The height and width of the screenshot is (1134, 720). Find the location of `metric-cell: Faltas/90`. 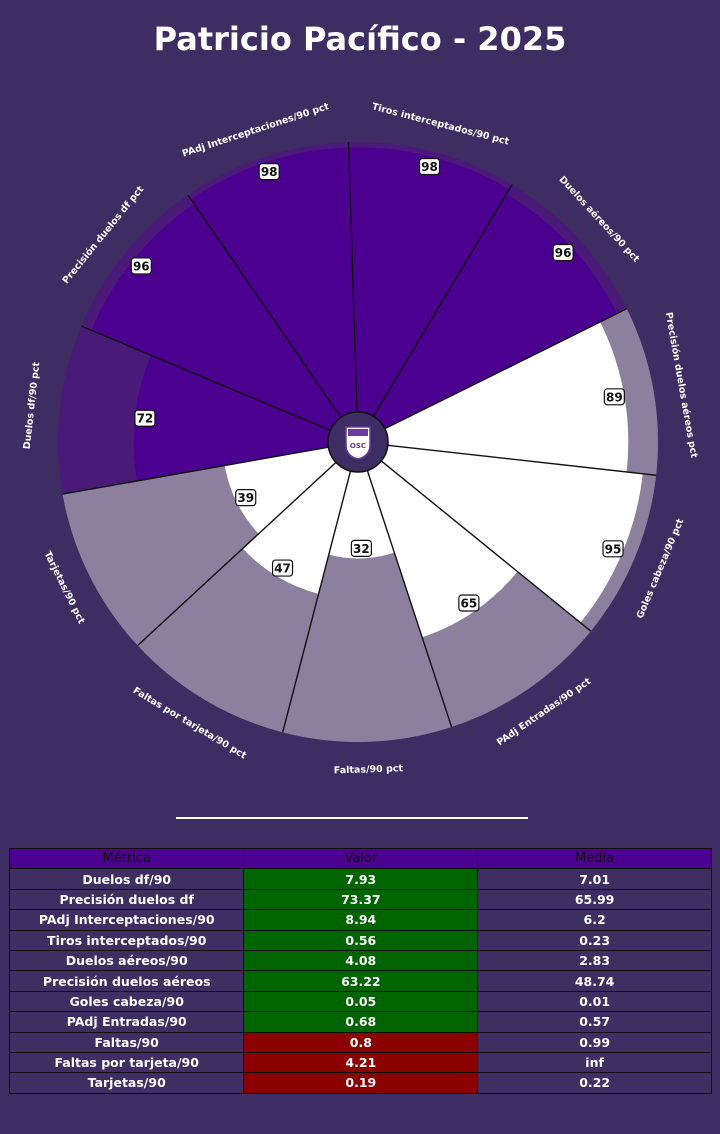

metric-cell: Faltas/90 is located at coordinates (126, 1042).